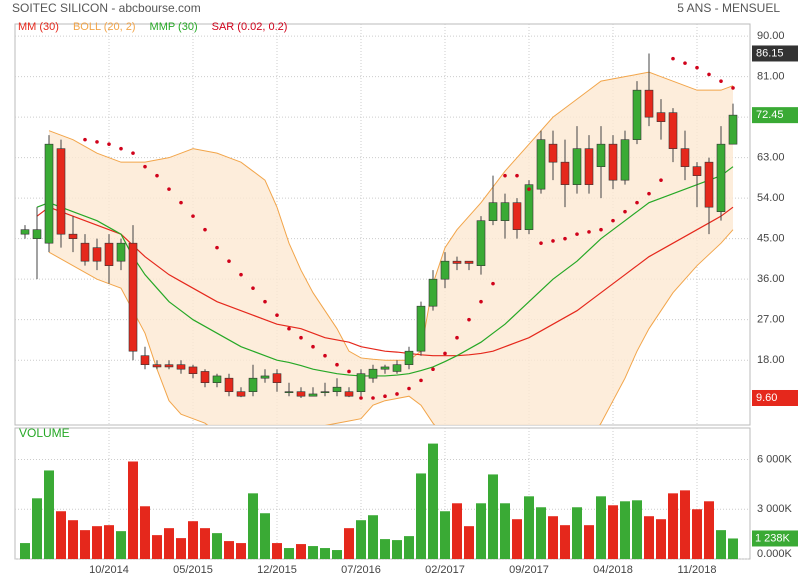 This screenshot has width=800, height=580. What do you see at coordinates (250, 27) in the screenshot?
I see `legend-entry: SAR (0.02, 0.2)` at bounding box center [250, 27].